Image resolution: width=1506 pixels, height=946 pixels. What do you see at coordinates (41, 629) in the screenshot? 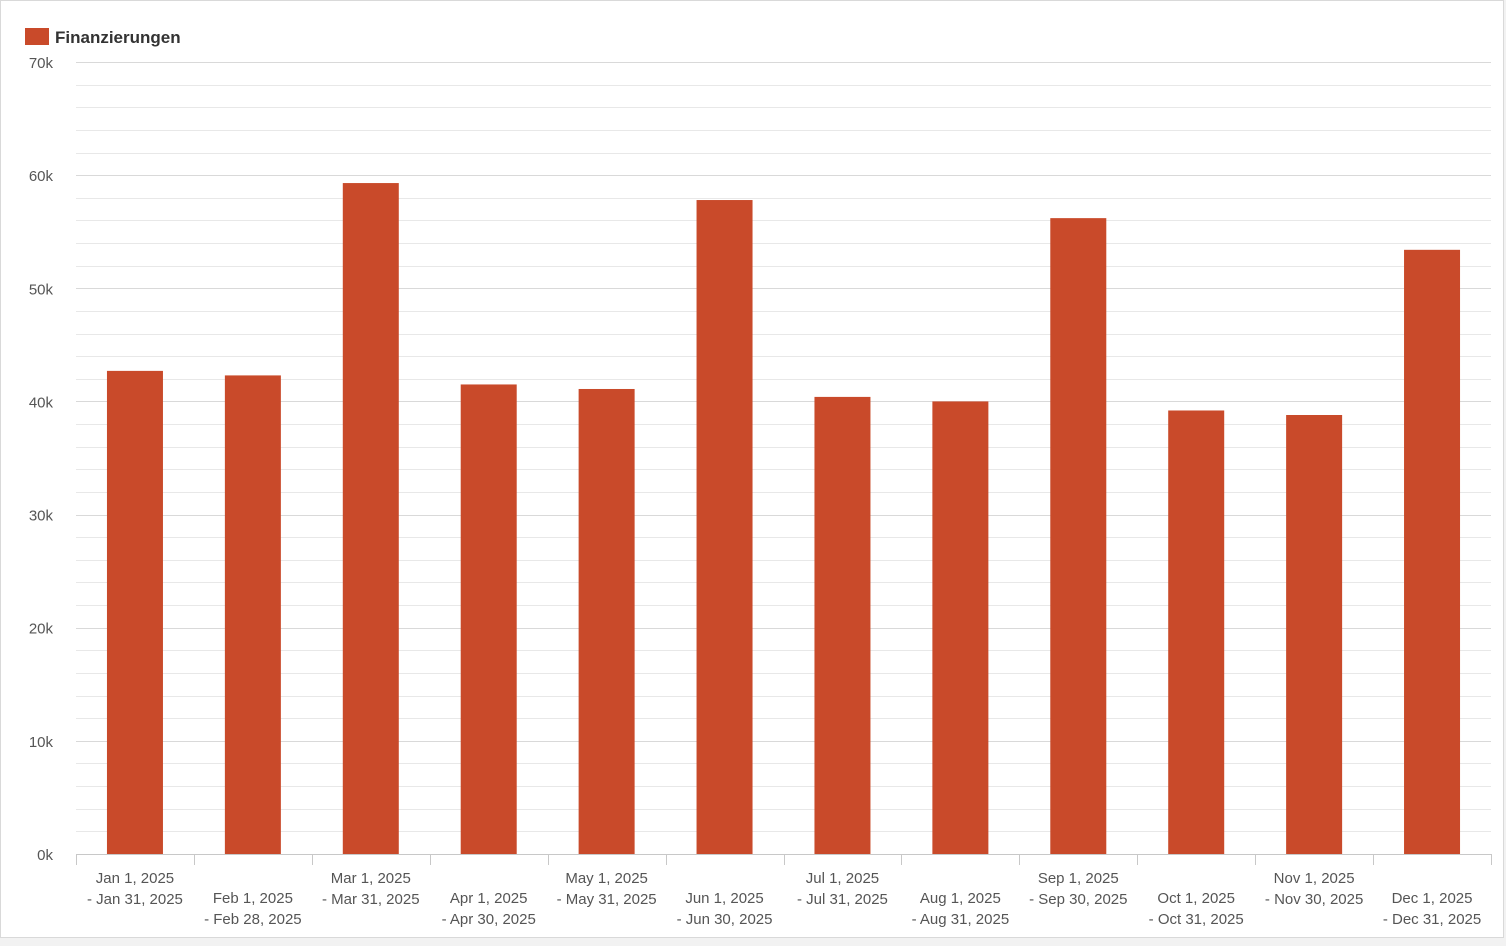
I see `y-tick-label: 20k` at bounding box center [41, 629].